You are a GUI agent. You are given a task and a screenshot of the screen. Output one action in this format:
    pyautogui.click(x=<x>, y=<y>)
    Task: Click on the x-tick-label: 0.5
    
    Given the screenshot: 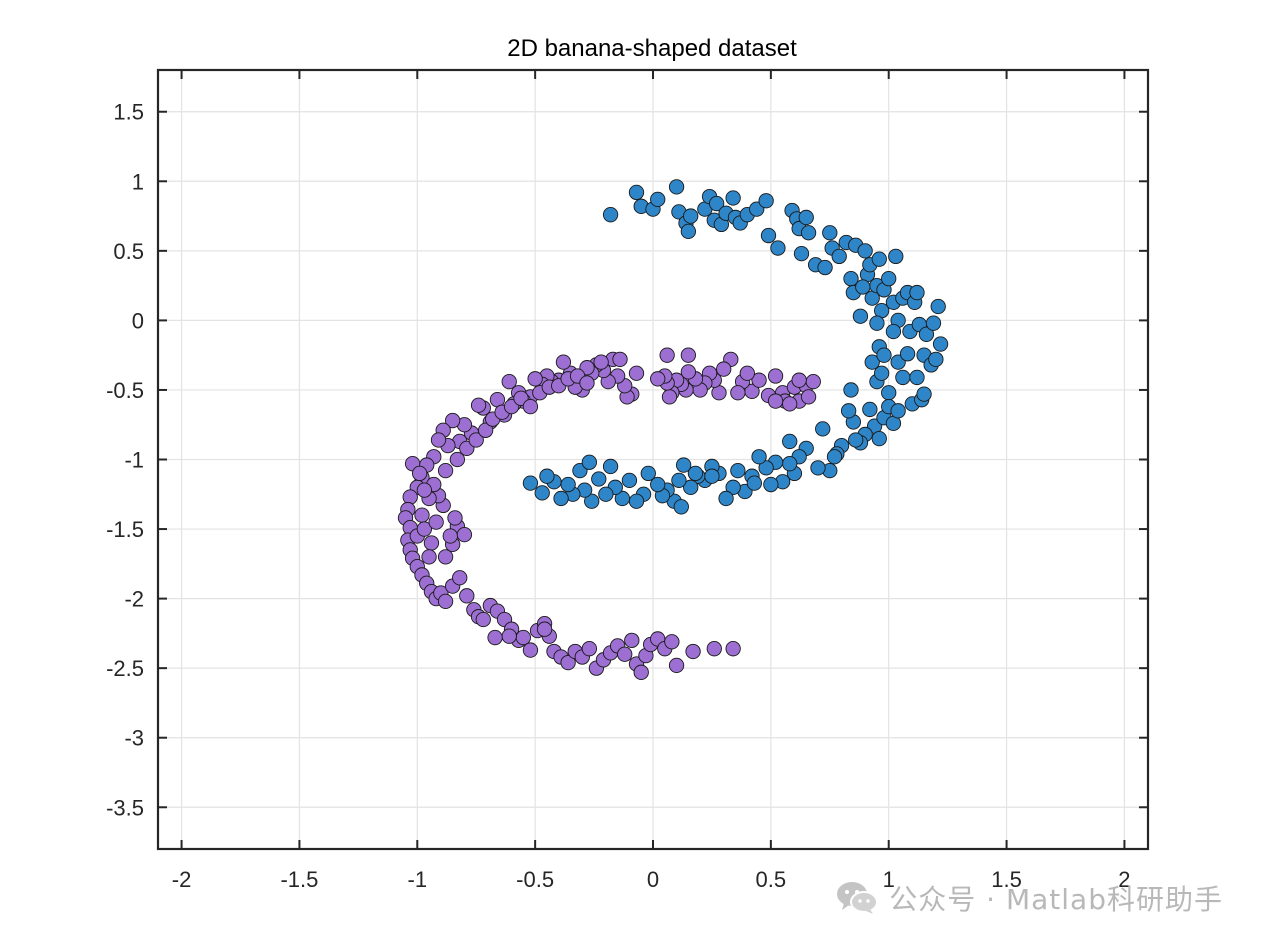 What is the action you would take?
    pyautogui.click(x=771, y=879)
    